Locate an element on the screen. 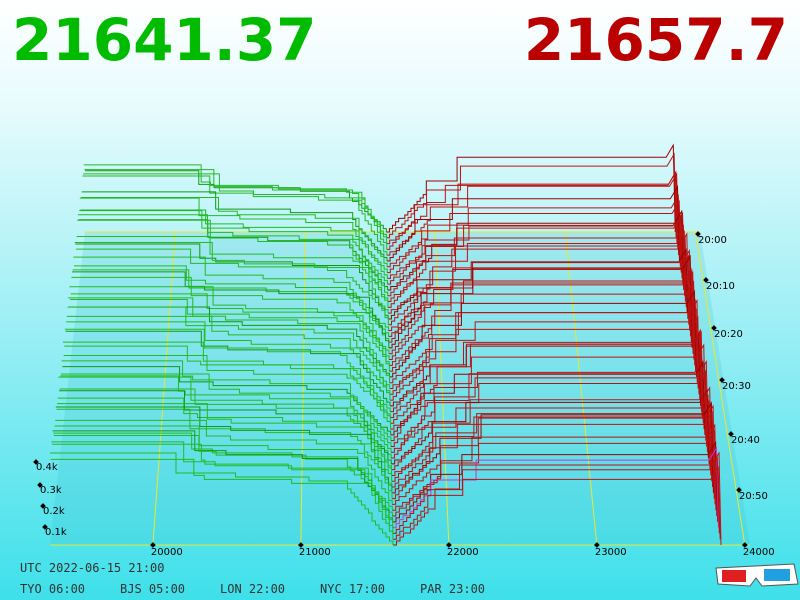 This screenshot has width=800, height=600. depth-tick-label: 0.3k is located at coordinates (51, 490).